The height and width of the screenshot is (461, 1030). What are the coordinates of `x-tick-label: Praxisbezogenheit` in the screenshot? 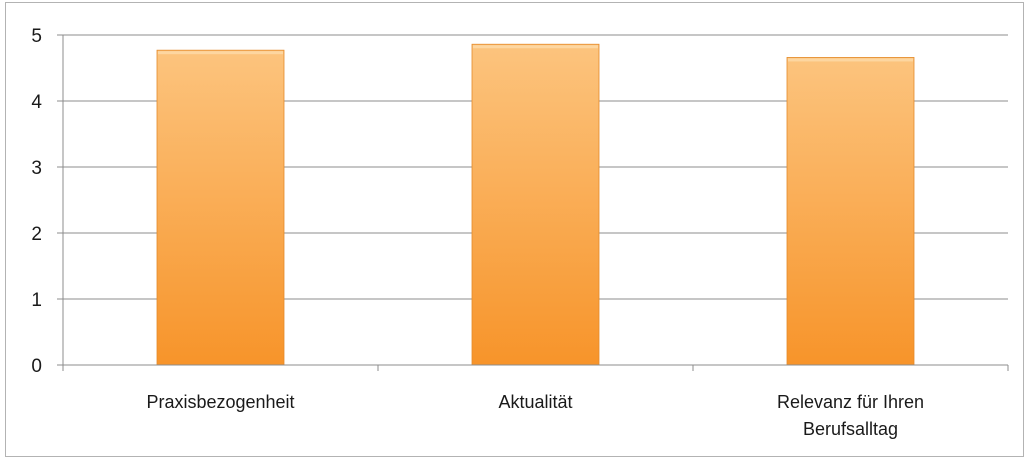 It's located at (220, 402).